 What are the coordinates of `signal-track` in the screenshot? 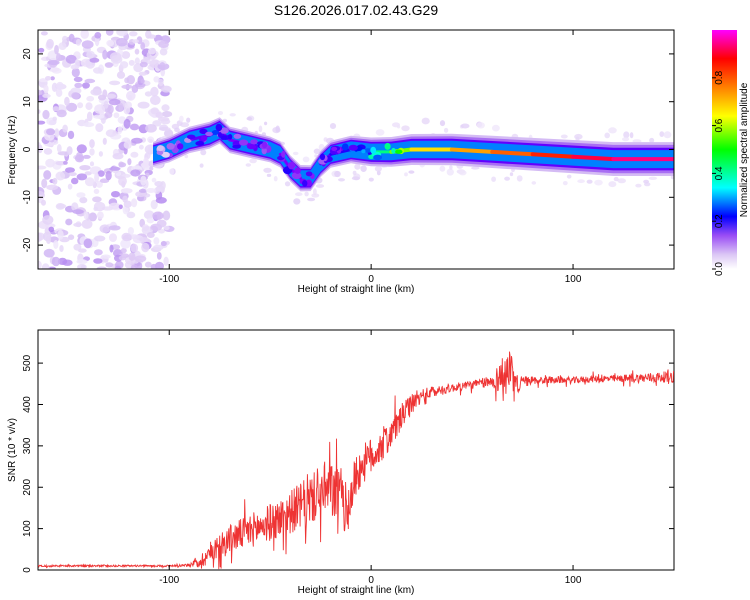 It's located at (413, 154).